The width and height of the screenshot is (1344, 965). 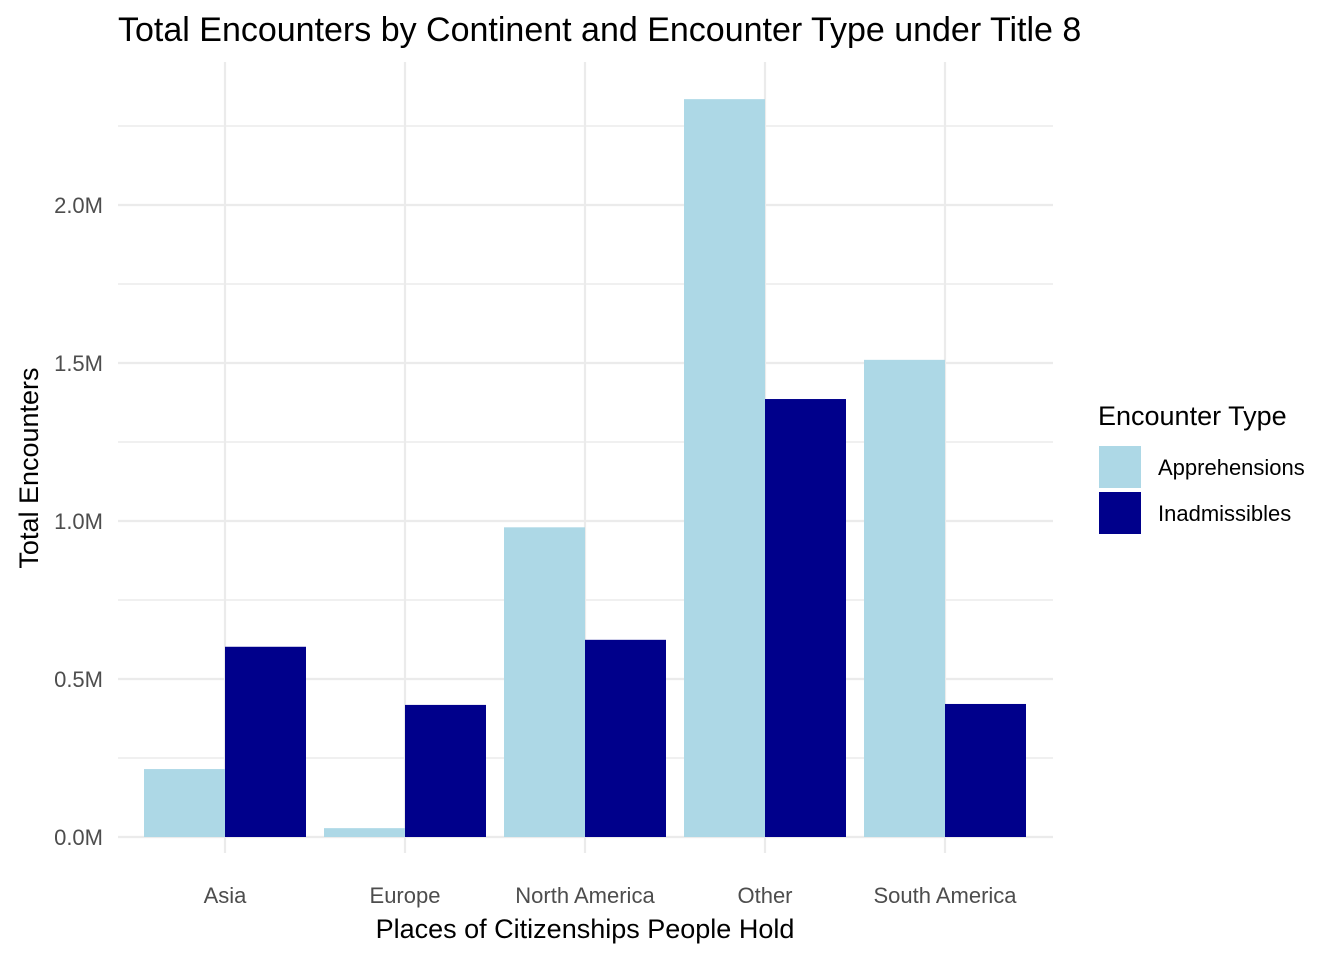 I want to click on x-tick-label: South America, so click(x=945, y=895).